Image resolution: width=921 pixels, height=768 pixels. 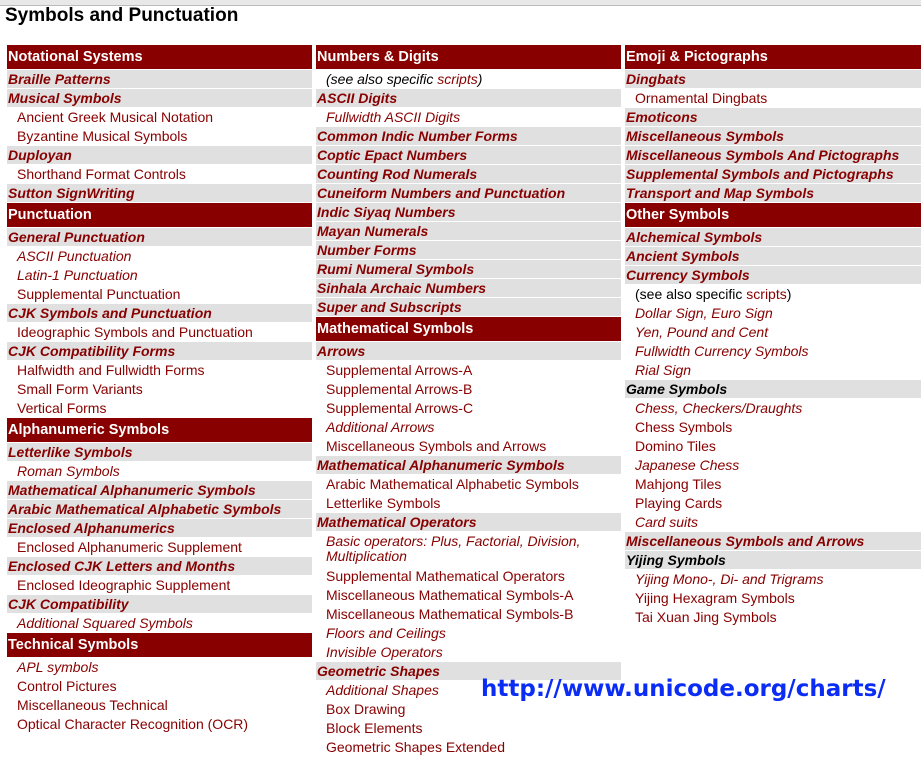 I want to click on chart-link-block-elements: Block Elements, so click(x=374, y=728).